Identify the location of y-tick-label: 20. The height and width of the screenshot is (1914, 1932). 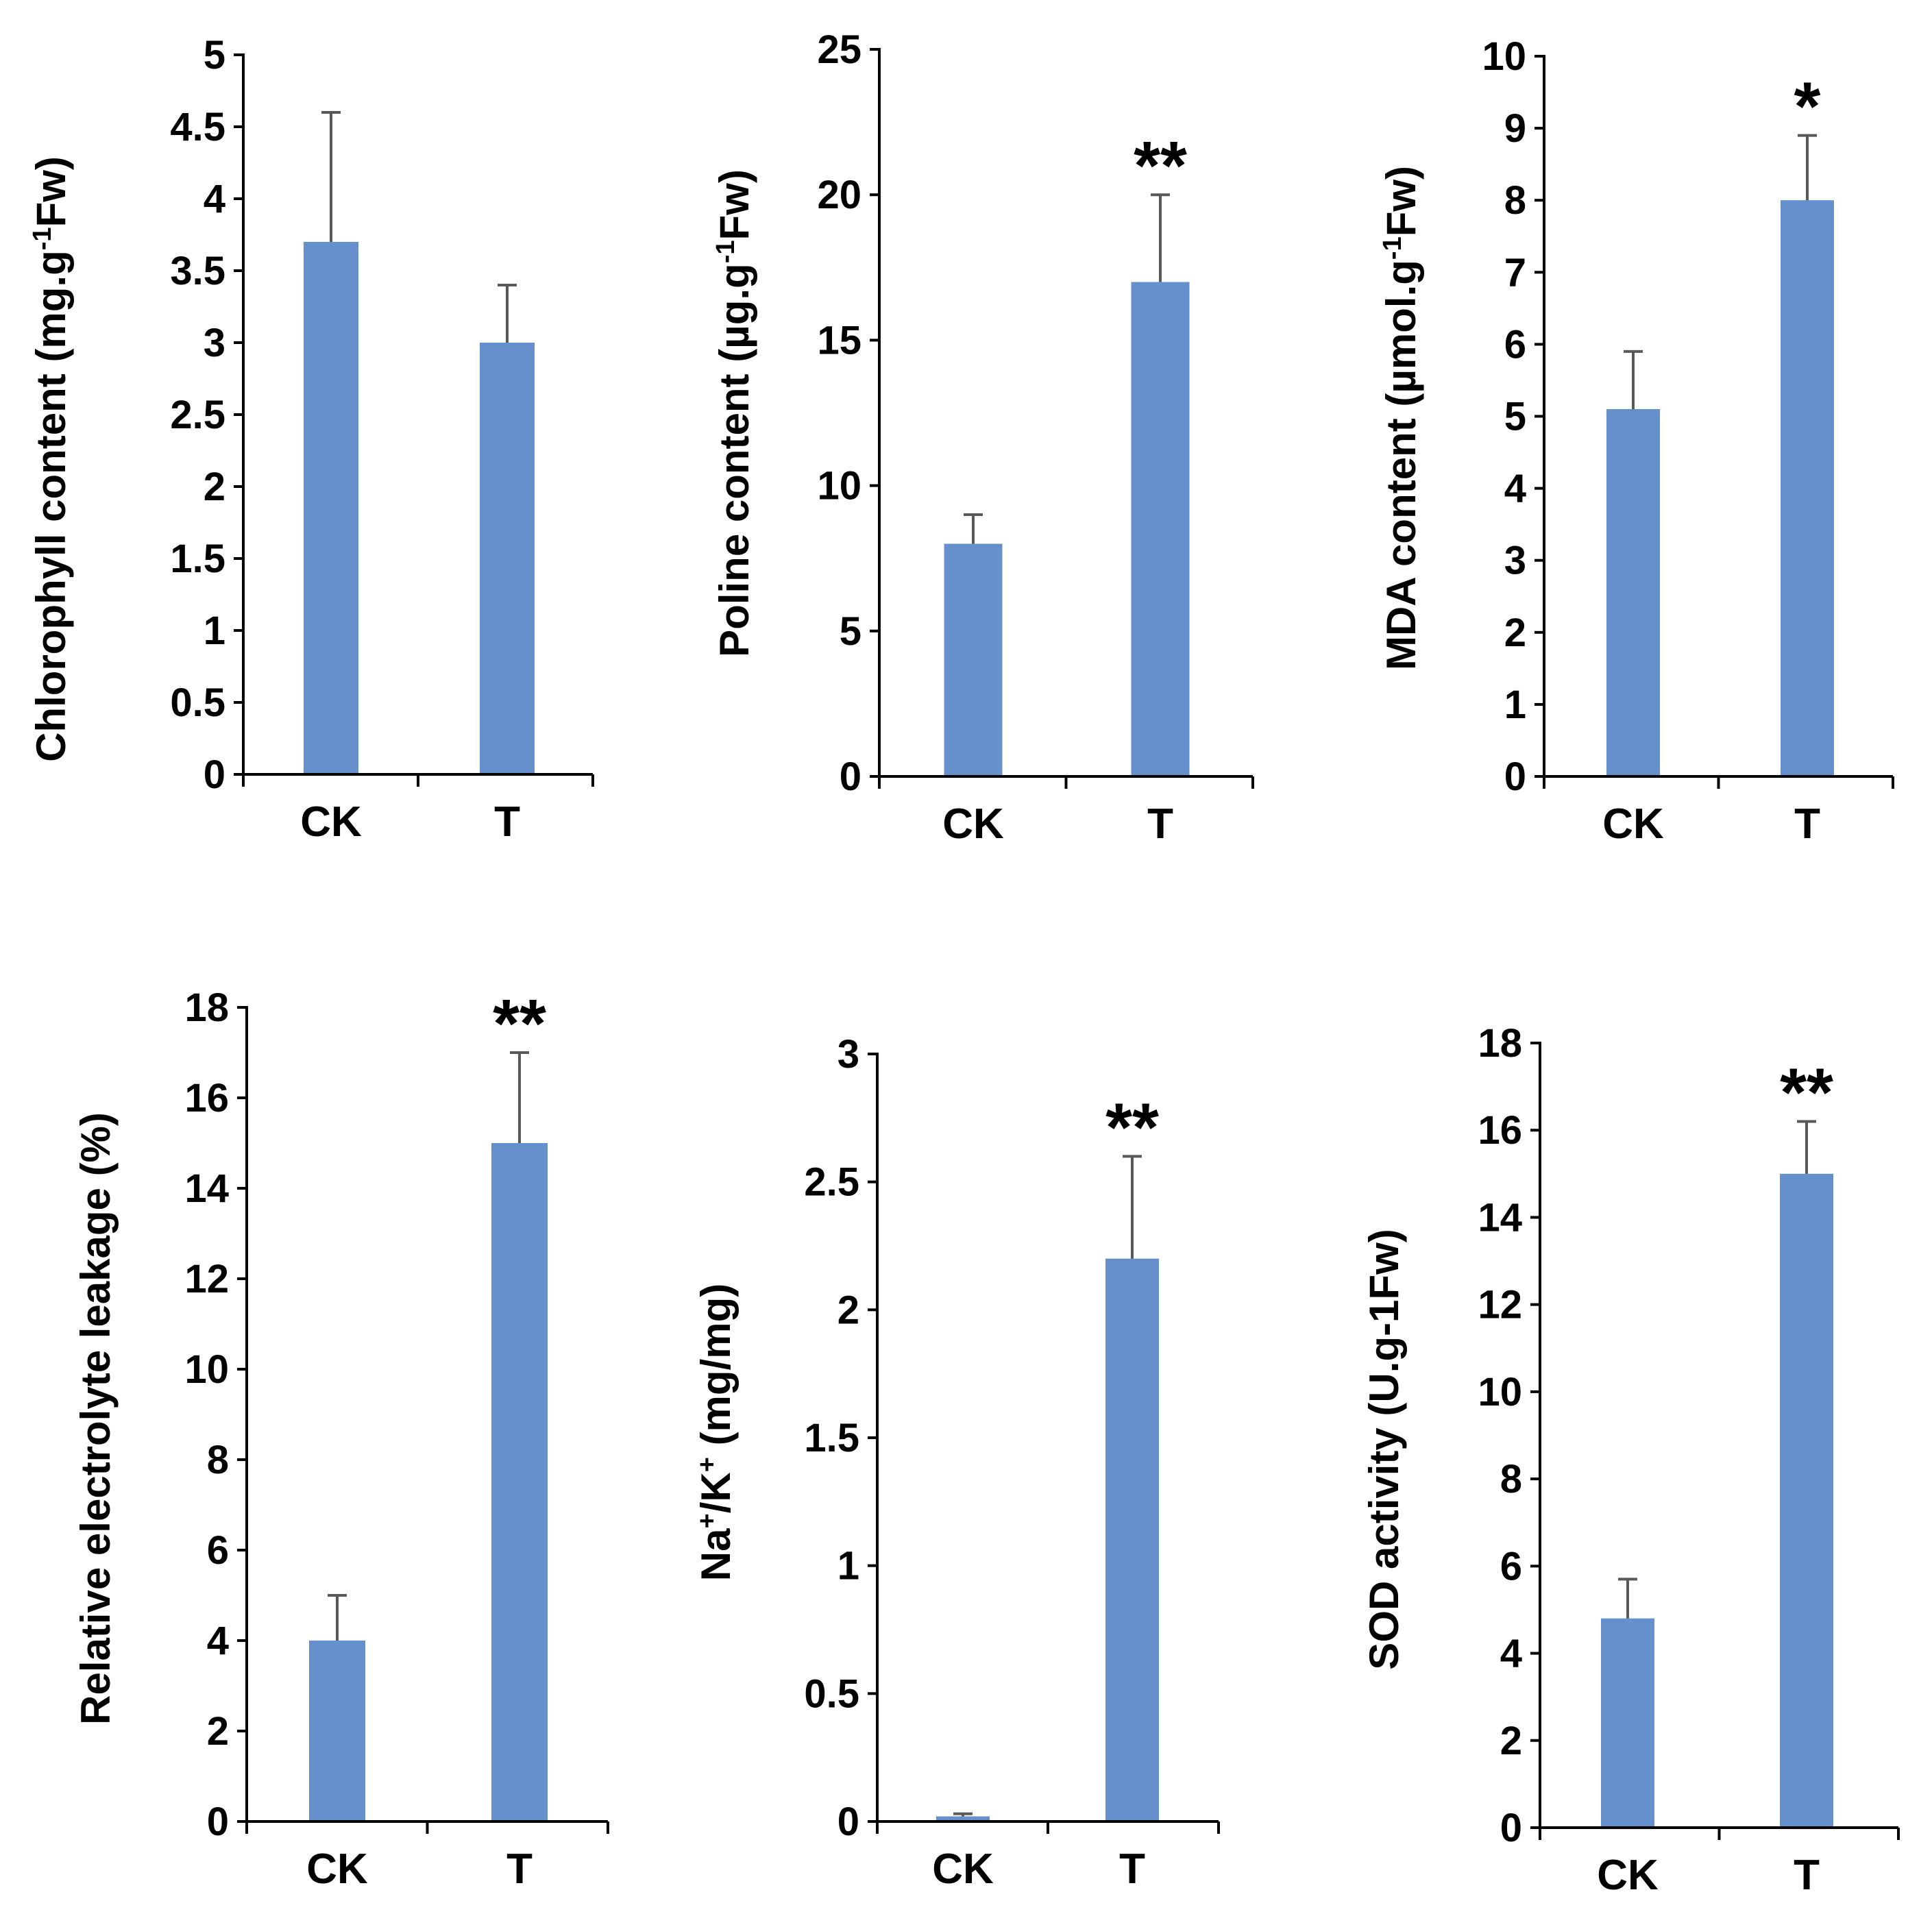
(839, 195).